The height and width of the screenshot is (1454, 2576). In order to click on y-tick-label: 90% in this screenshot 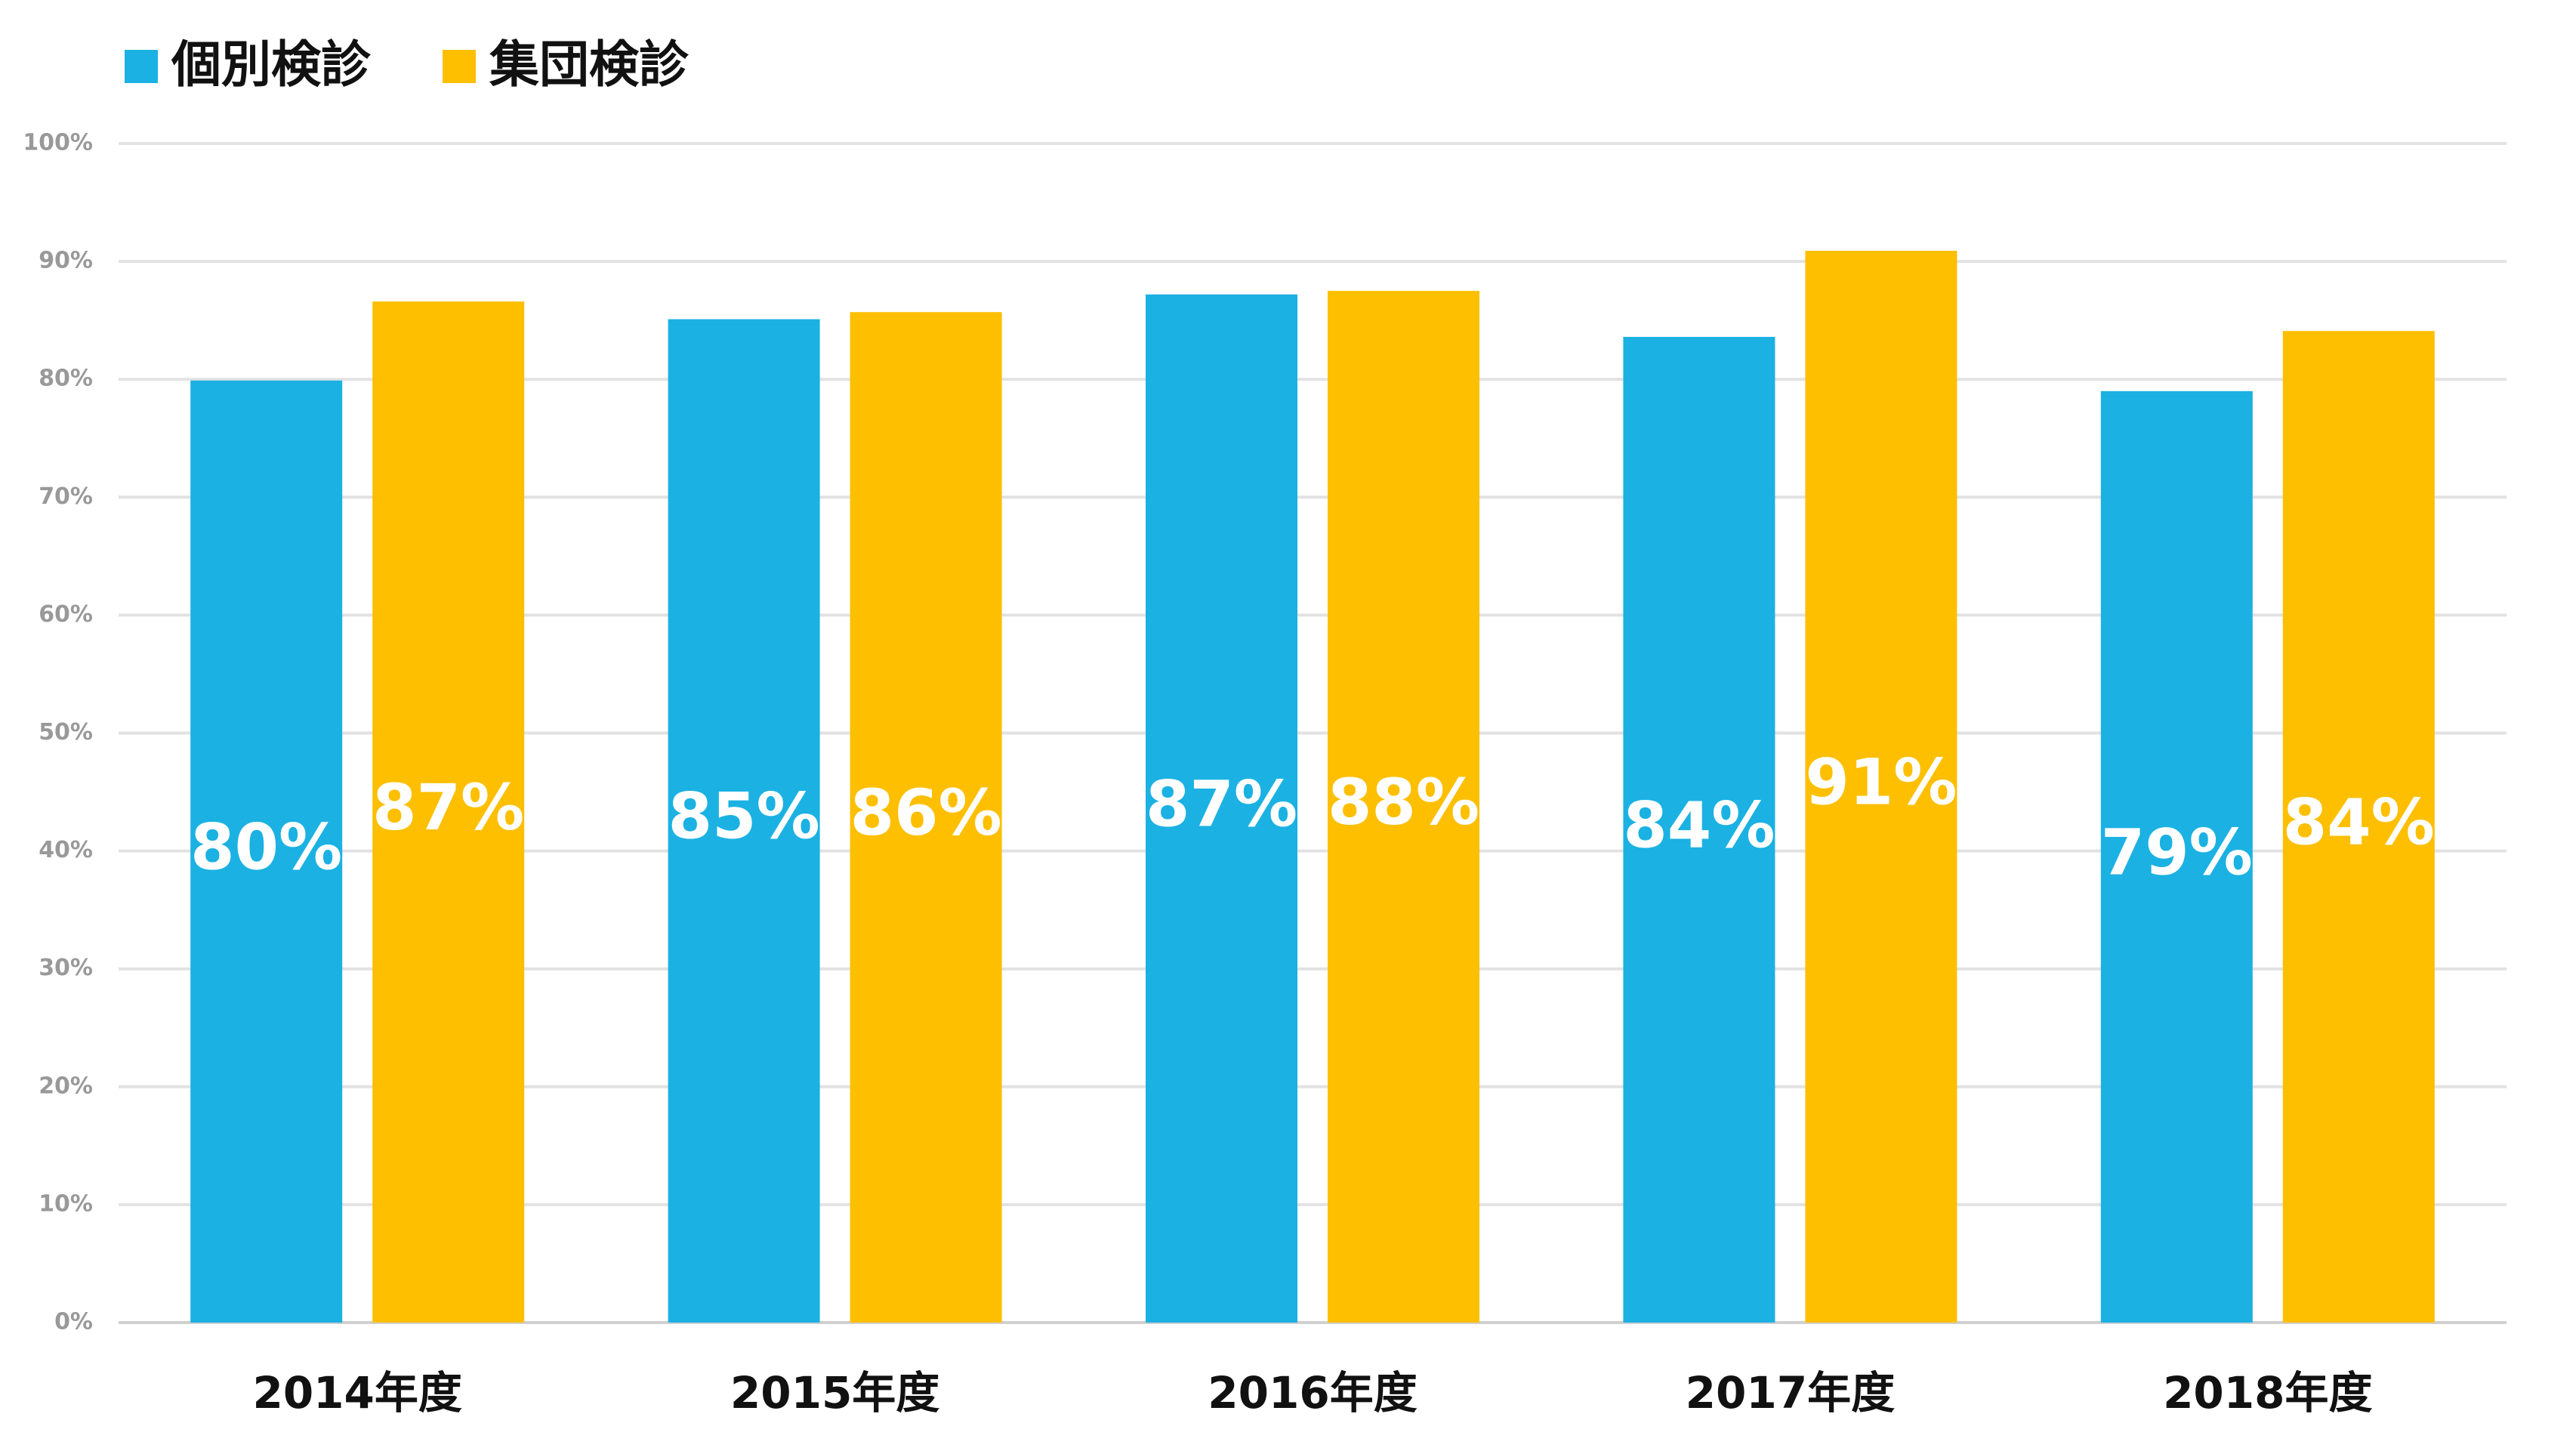, I will do `click(66, 261)`.